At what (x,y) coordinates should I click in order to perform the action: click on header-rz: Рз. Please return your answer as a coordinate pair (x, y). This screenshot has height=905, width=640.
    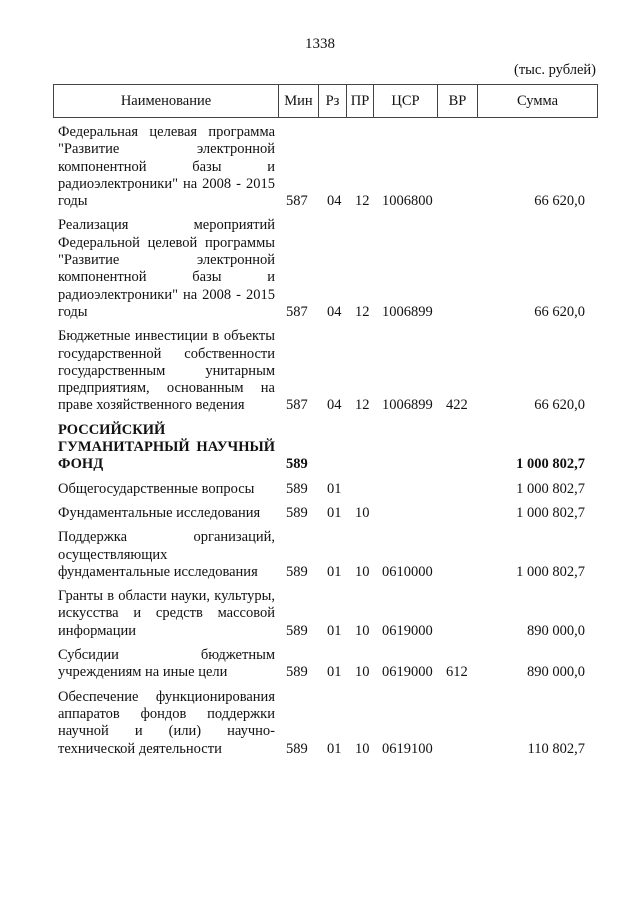
    Looking at the image, I should click on (332, 101).